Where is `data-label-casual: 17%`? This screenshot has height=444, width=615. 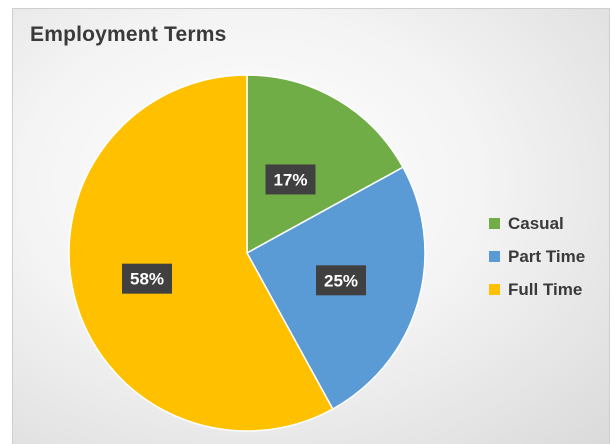 data-label-casual: 17% is located at coordinates (290, 179).